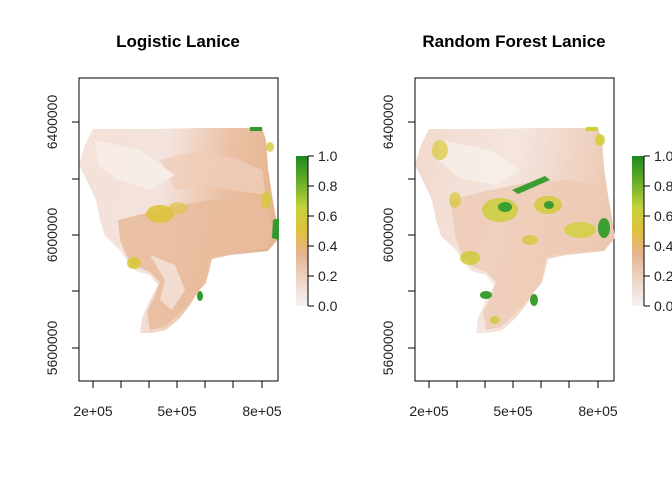 This screenshot has width=672, height=480. Describe the element at coordinates (178, 41) in the screenshot. I see `panel-title: Logistic Lanice` at that location.